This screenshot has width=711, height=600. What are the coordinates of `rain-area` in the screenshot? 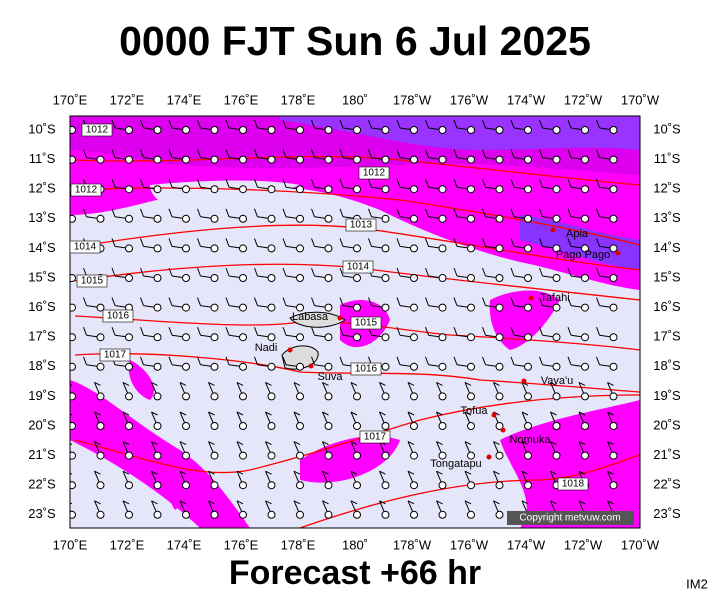 It's located at (570, 464).